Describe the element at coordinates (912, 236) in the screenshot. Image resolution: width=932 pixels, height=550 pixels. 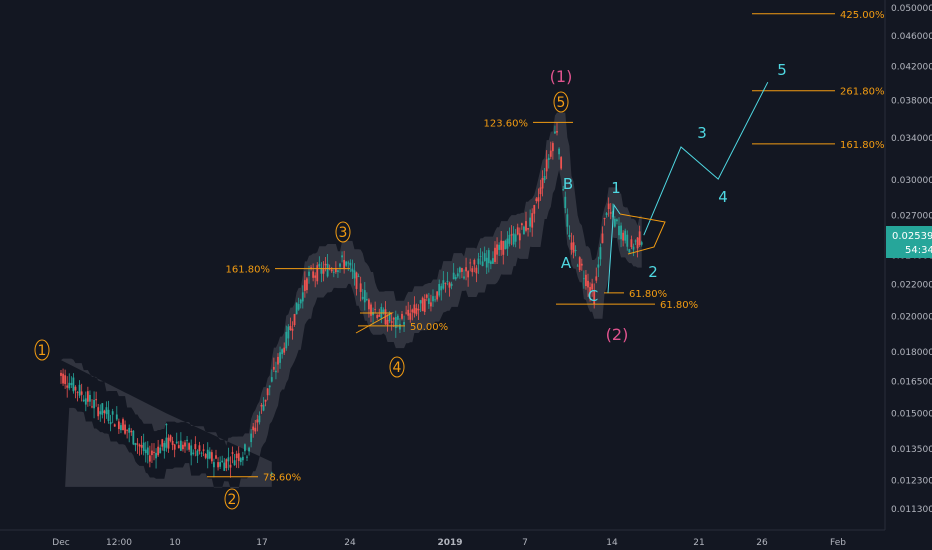
I see `current-price-label: 0.025397` at that location.